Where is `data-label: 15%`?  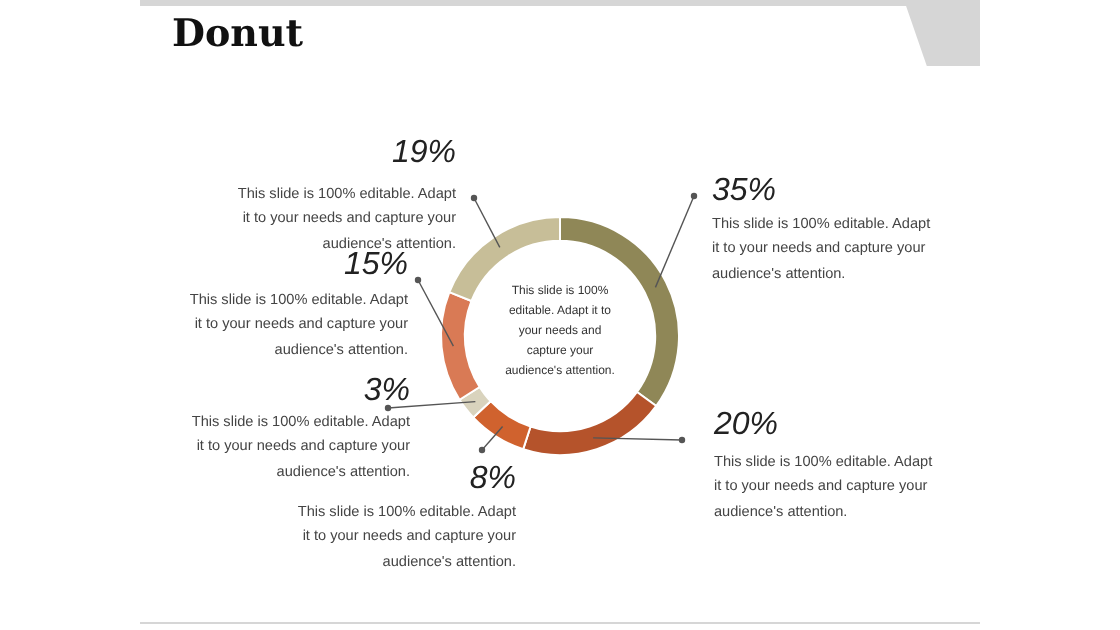 data-label: 15% is located at coordinates (375, 266).